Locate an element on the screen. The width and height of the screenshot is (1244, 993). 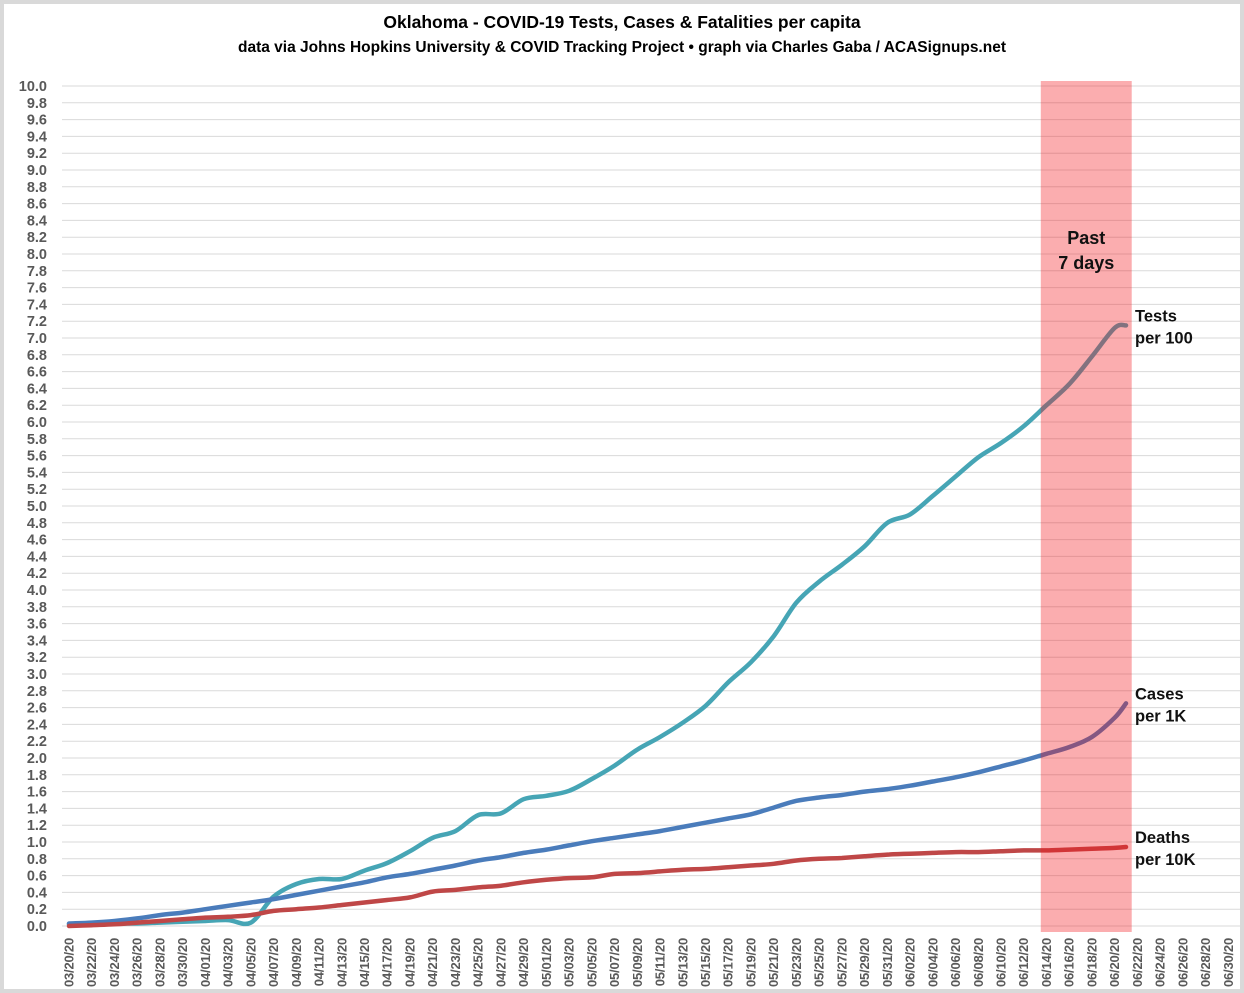
x-tick-label: 06/12/20 is located at coordinates (1023, 962).